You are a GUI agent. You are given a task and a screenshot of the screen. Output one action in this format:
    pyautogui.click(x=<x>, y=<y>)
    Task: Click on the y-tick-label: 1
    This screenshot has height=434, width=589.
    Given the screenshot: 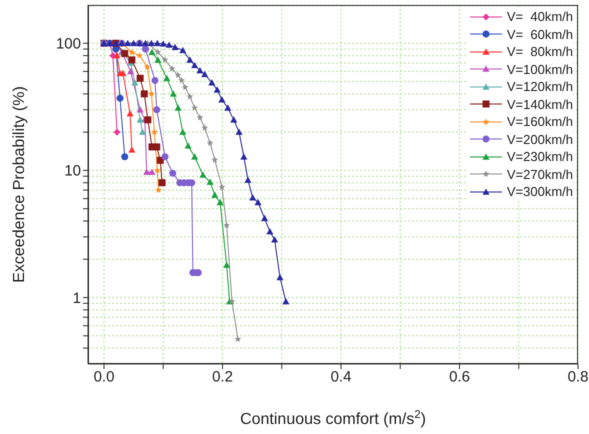 What is the action you would take?
    pyautogui.click(x=76, y=298)
    